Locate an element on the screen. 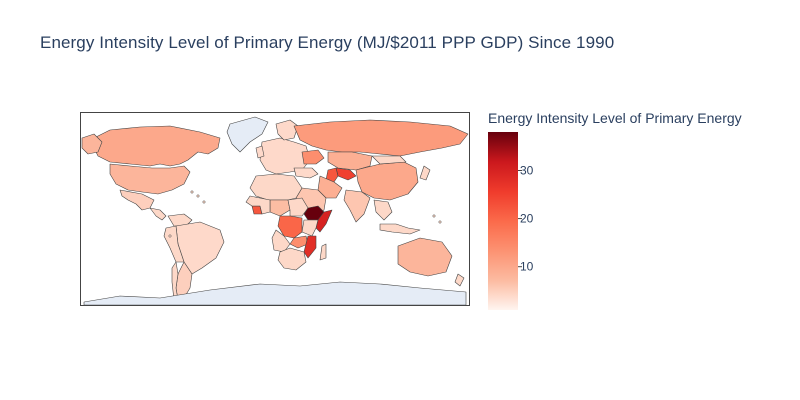 The height and width of the screenshot is (400, 800). region-west-africa is located at coordinates (258, 205).